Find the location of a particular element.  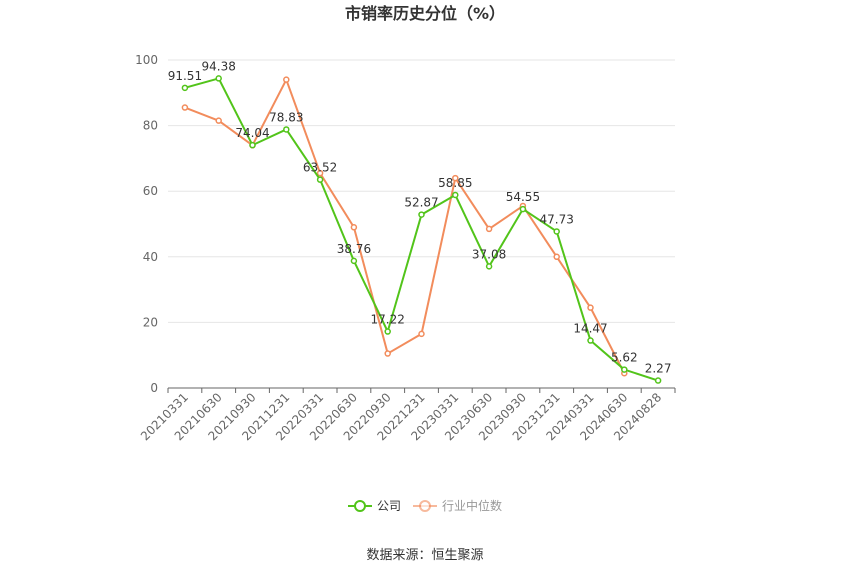

y-tick-label: 40 is located at coordinates (150, 257).